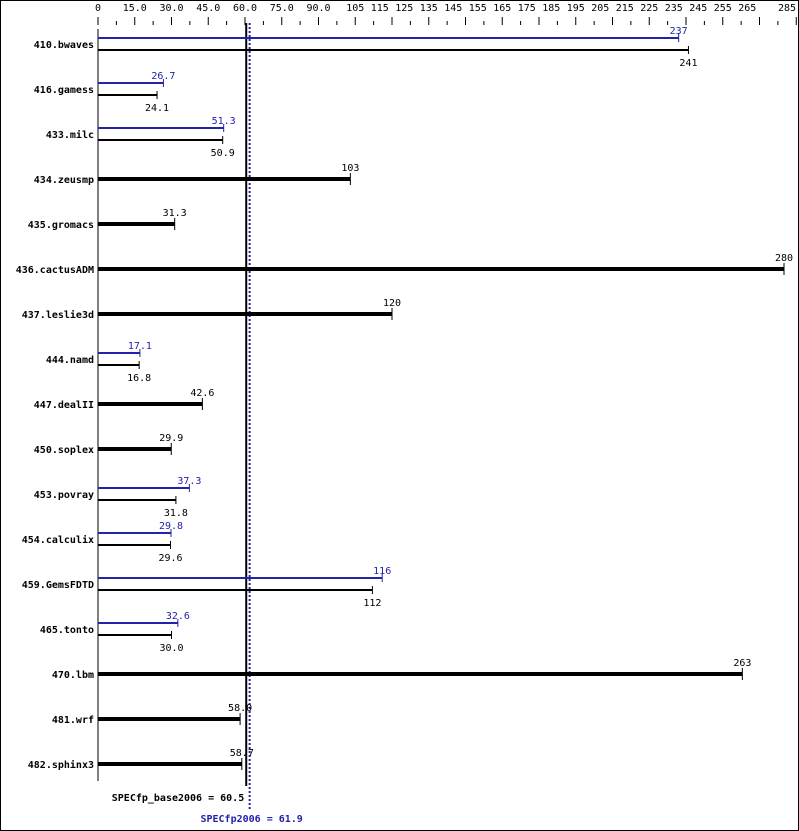 The width and height of the screenshot is (799, 831). Describe the element at coordinates (382, 571) in the screenshot. I see `peak-value-label: 116` at that location.